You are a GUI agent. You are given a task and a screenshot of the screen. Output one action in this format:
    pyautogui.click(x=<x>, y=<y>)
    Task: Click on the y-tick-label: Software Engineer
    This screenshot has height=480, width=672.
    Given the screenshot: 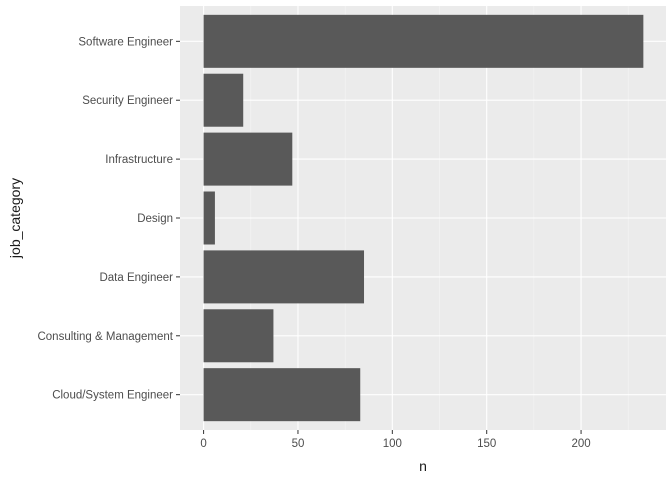 What is the action you would take?
    pyautogui.click(x=125, y=42)
    